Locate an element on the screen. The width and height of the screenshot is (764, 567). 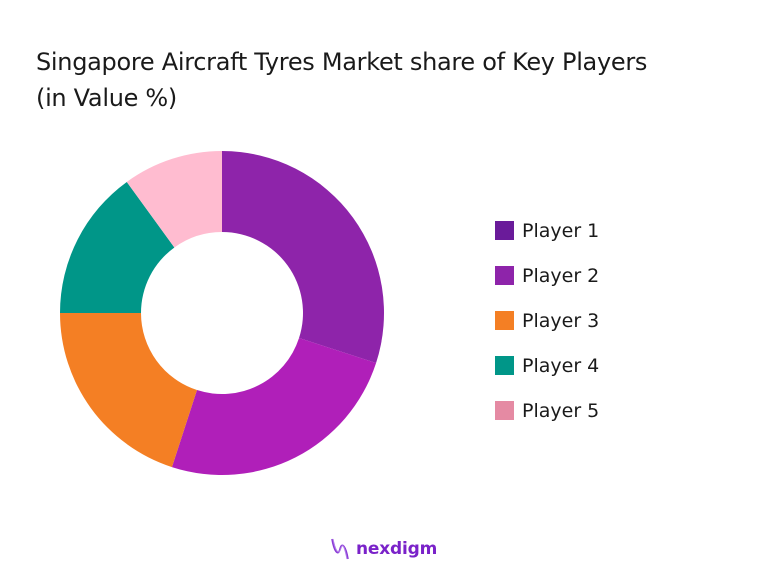
nexdigm-logo: nexdigm is located at coordinates (383, 549).